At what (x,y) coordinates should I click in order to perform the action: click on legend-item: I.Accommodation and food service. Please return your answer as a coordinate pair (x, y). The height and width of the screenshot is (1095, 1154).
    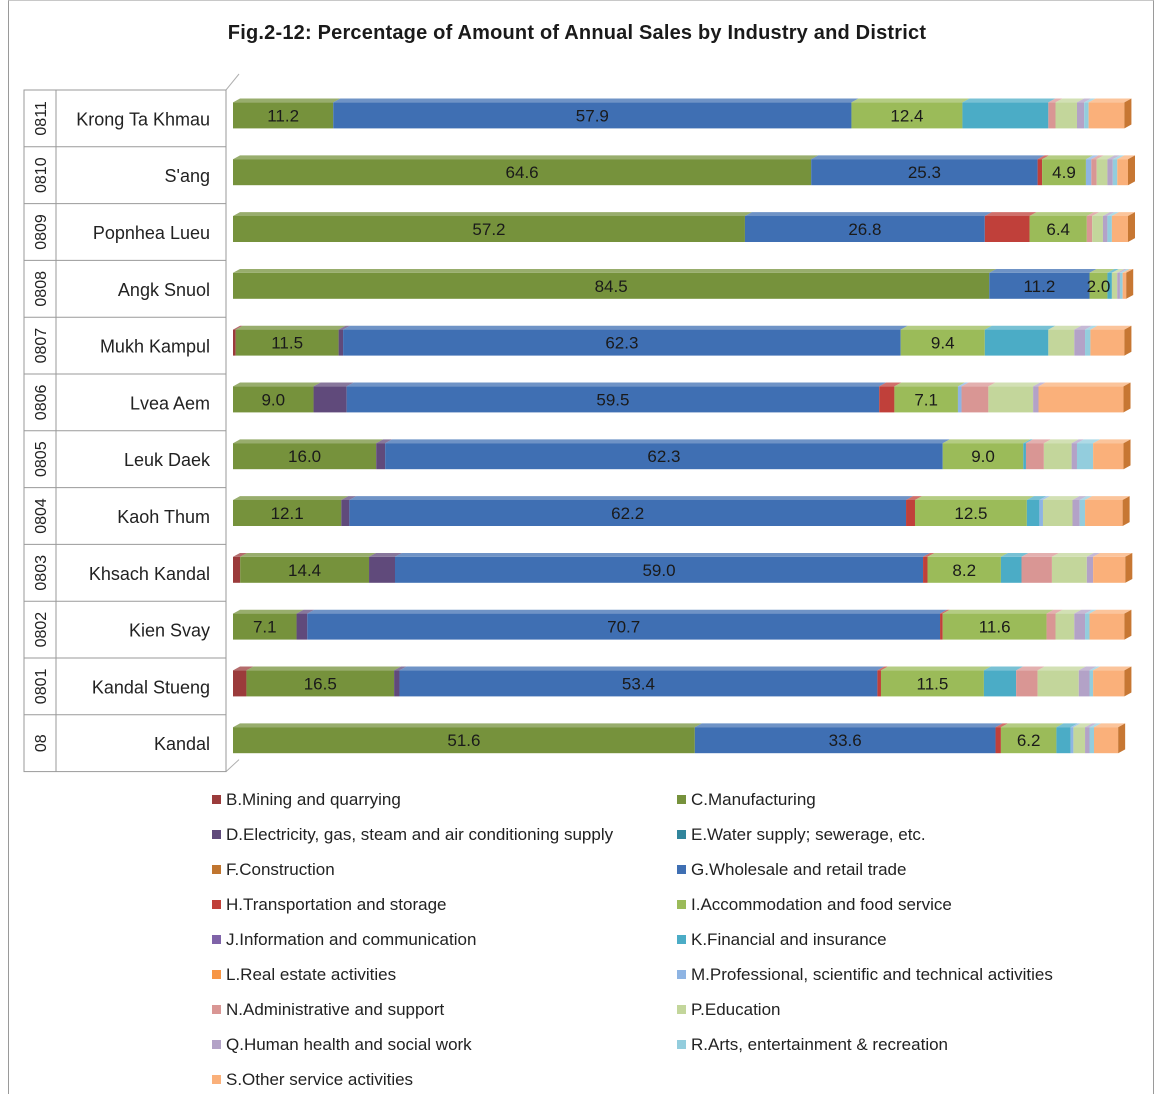
    Looking at the image, I should click on (814, 905).